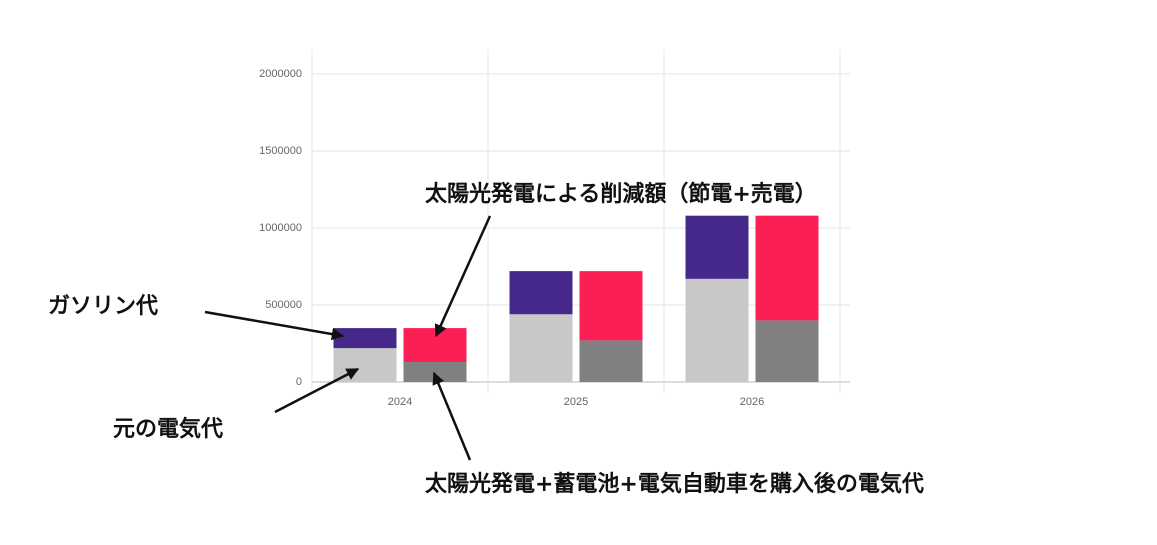 The height and width of the screenshot is (545, 1157). Describe the element at coordinates (283, 305) in the screenshot. I see `y-tick-label: 500000` at that location.